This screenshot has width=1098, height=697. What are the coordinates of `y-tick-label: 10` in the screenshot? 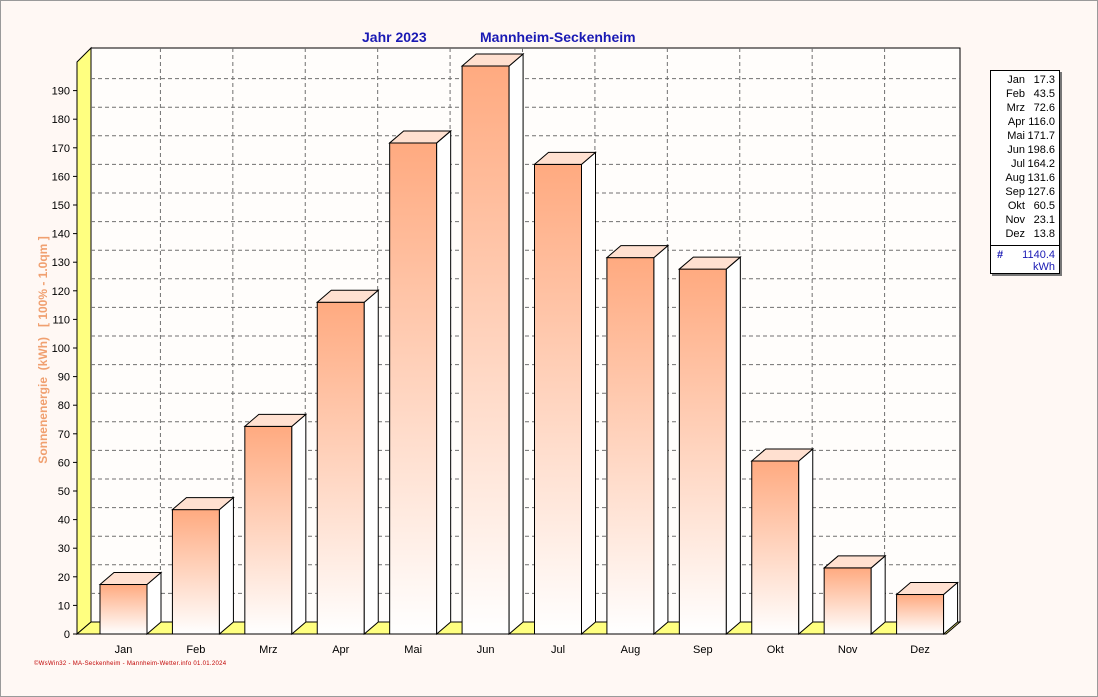 It's located at (64, 606).